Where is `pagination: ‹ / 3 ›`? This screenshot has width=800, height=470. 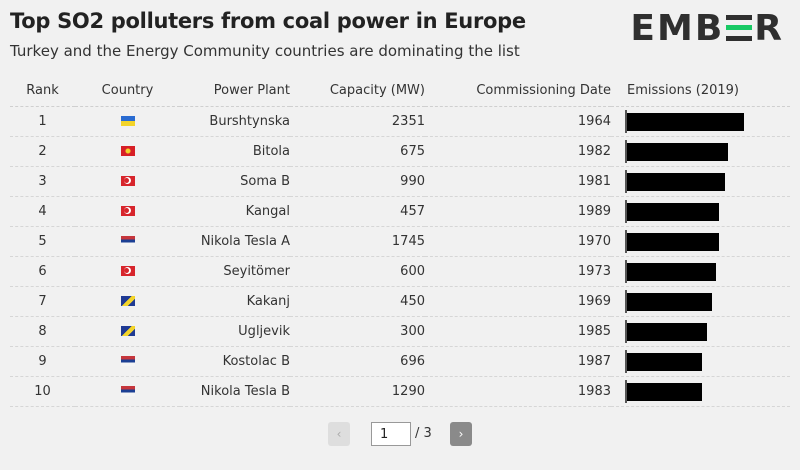 pagination: ‹ / 3 › is located at coordinates (400, 434).